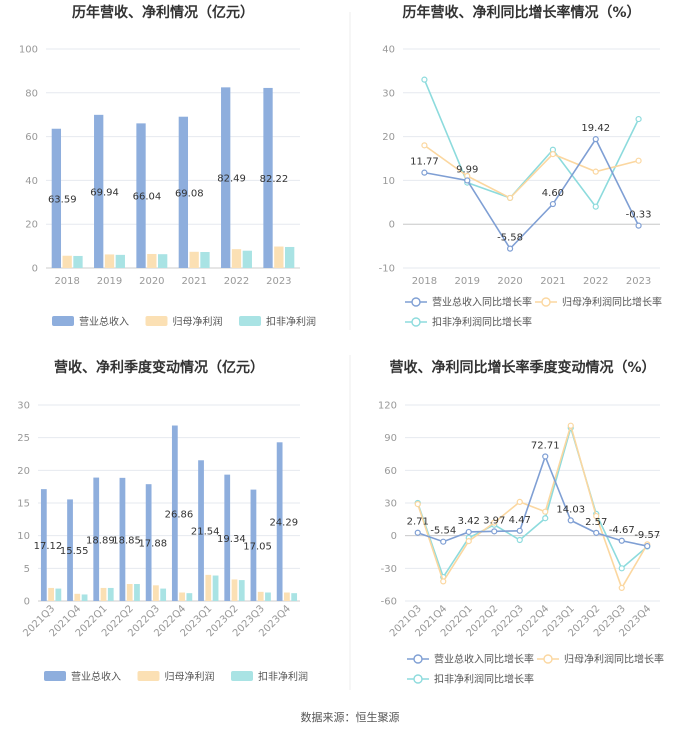  I want to click on data-label: -0.33, so click(639, 215).